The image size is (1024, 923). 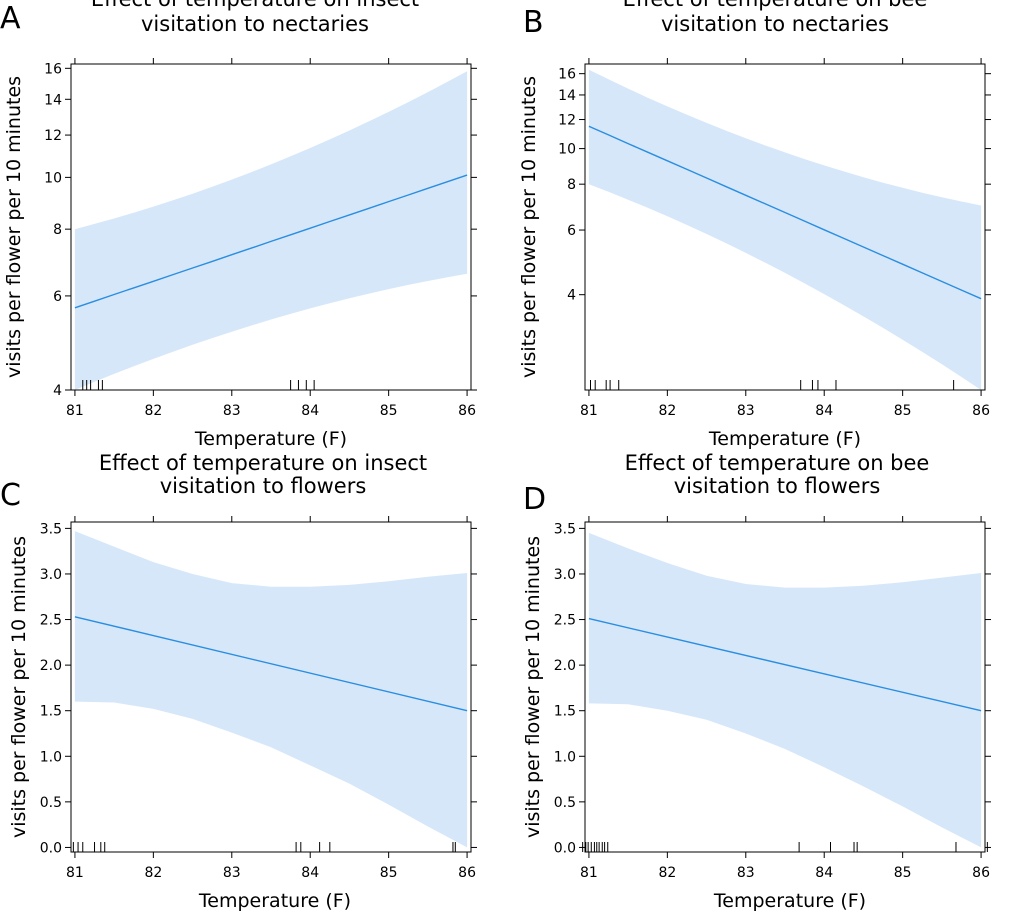 What do you see at coordinates (10, 495) in the screenshot?
I see `panel-letter: C` at bounding box center [10, 495].